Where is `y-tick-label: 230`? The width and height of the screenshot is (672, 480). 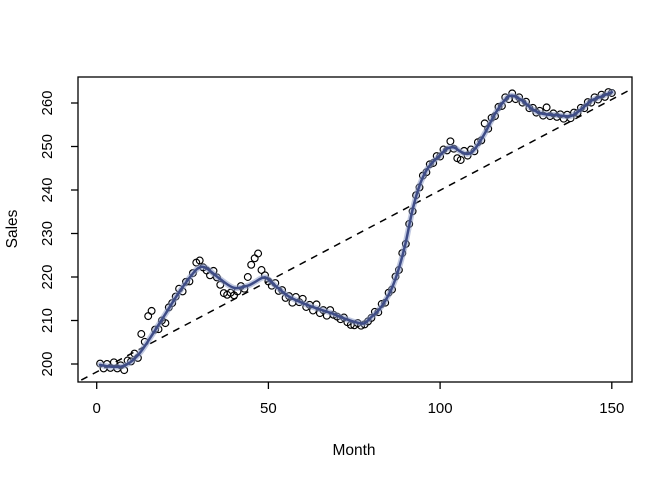
y-tick-label: 230 is located at coordinates (47, 233).